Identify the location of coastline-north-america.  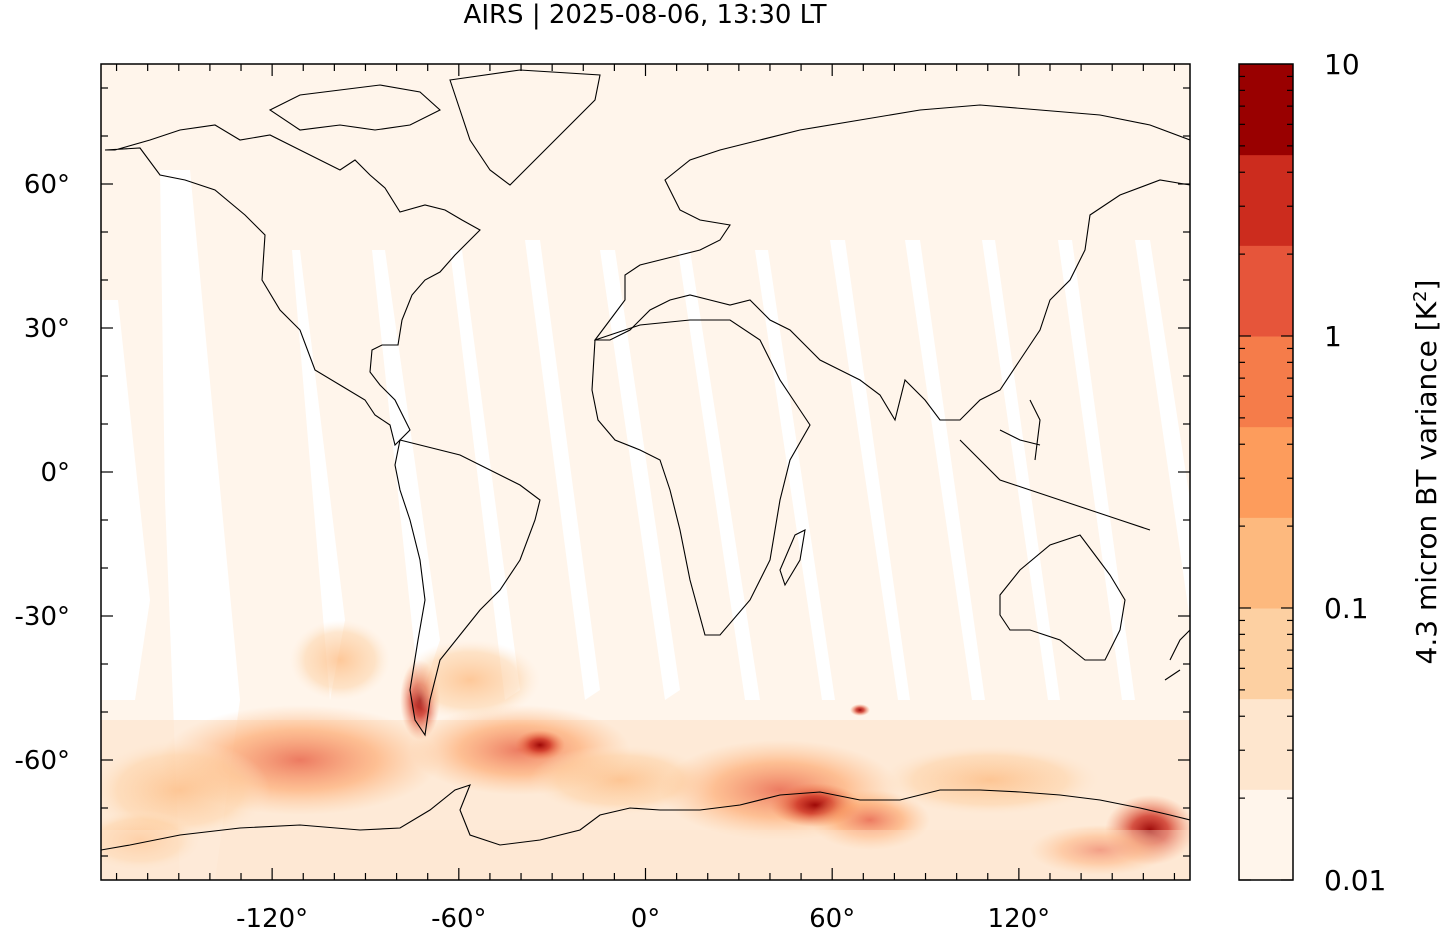
(292, 285).